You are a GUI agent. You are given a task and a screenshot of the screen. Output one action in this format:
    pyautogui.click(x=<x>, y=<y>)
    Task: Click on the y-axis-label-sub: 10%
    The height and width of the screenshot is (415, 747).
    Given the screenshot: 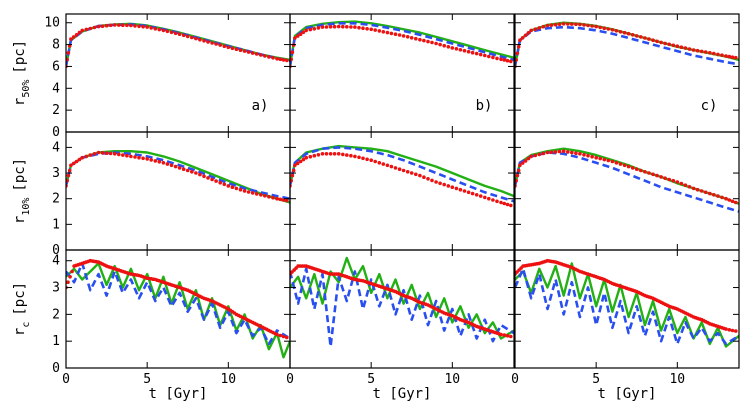 What is the action you would take?
    pyautogui.click(x=26, y=207)
    